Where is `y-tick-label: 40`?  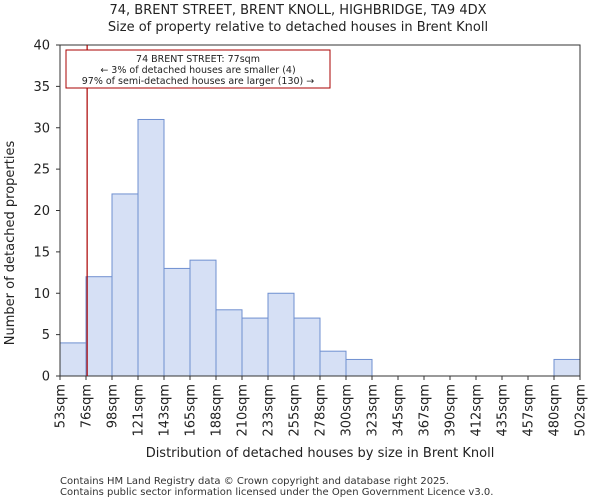
y-tick-label: 40 is located at coordinates (41, 46).